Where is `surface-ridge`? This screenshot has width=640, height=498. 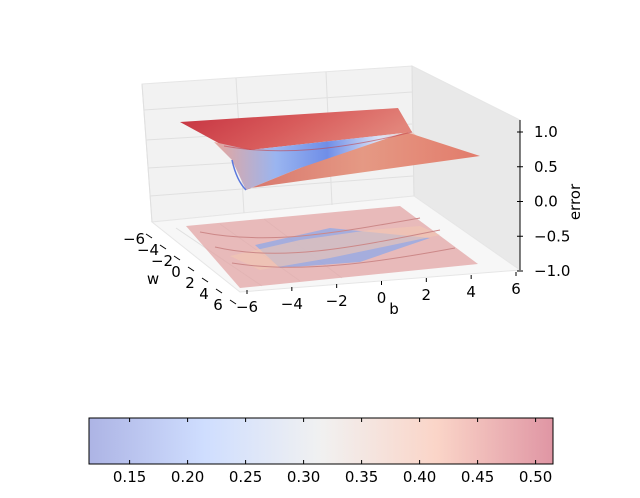 surface-ridge is located at coordinates (318, 141).